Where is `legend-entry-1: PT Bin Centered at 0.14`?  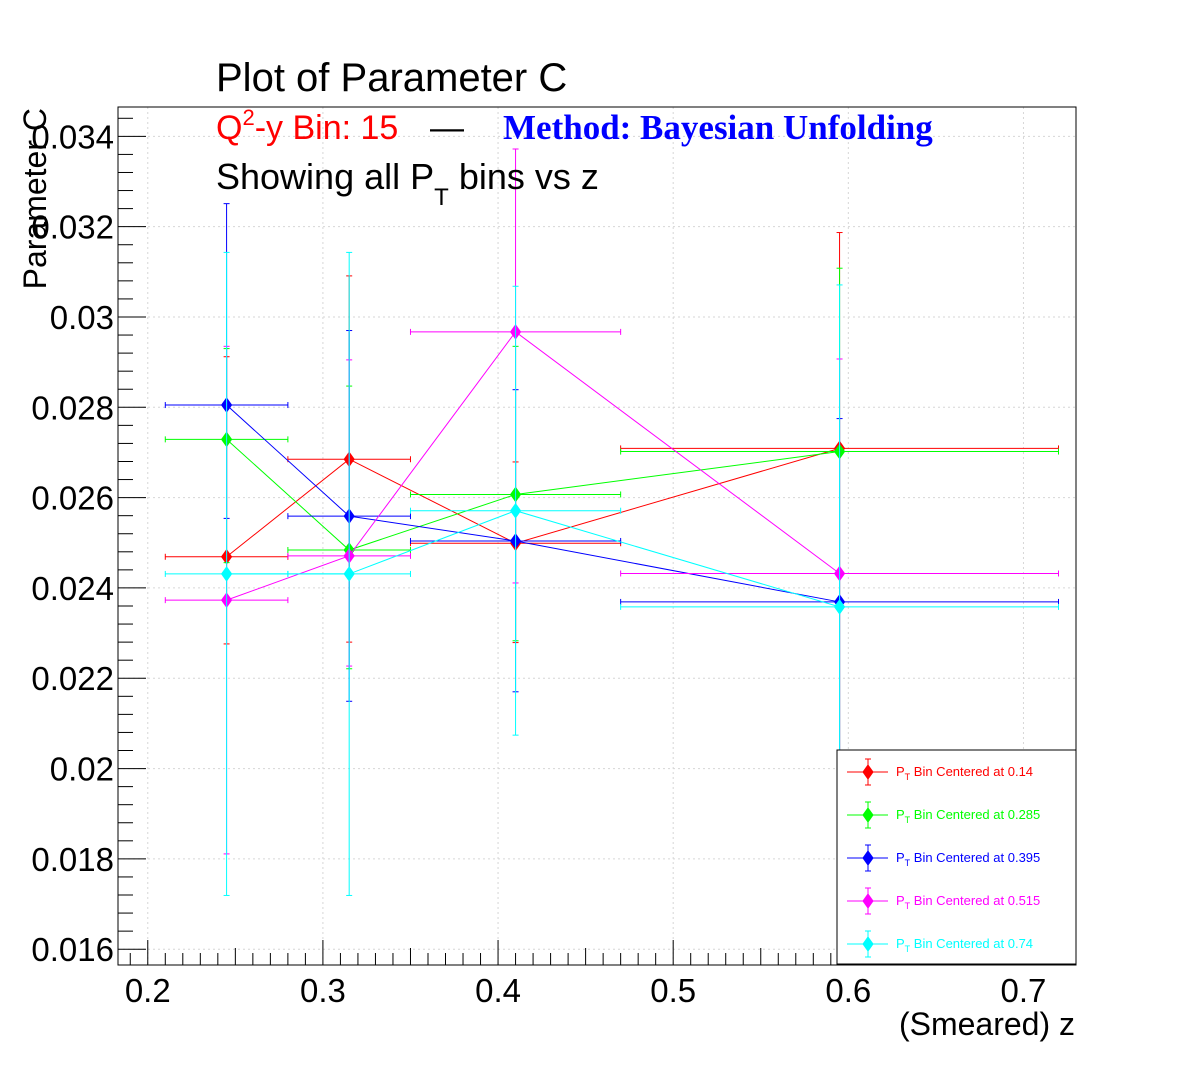 legend-entry-1: PT Bin Centered at 0.14 is located at coordinates (940, 772).